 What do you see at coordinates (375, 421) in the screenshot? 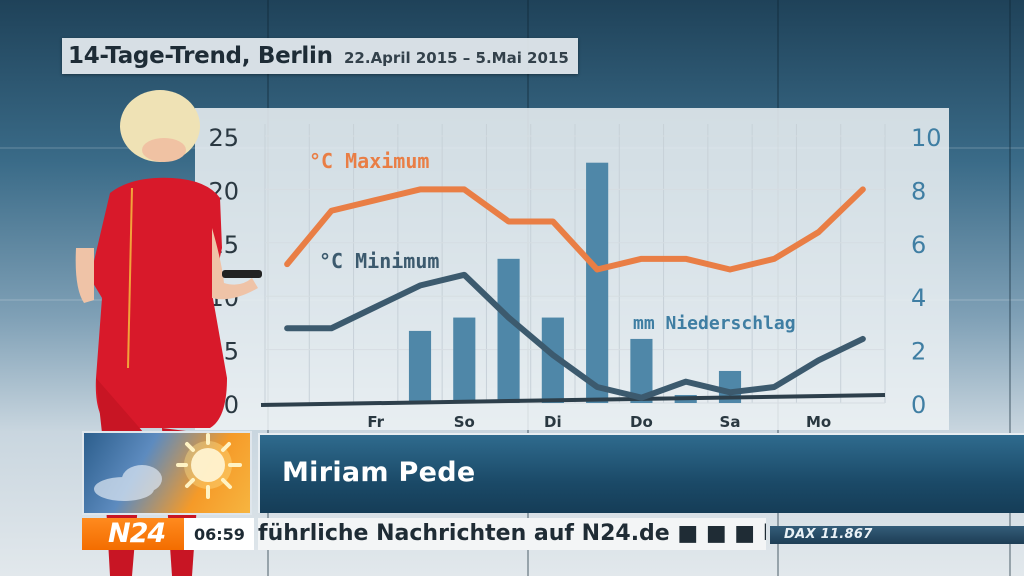
I see `x-tick-label: Fr` at bounding box center [375, 421].